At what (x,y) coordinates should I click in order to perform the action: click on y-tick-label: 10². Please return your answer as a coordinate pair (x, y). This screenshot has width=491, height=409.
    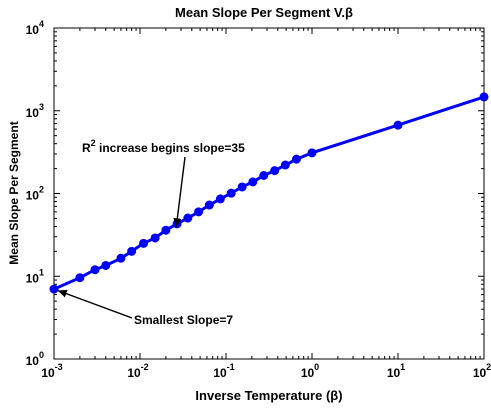
    Looking at the image, I should click on (35, 194).